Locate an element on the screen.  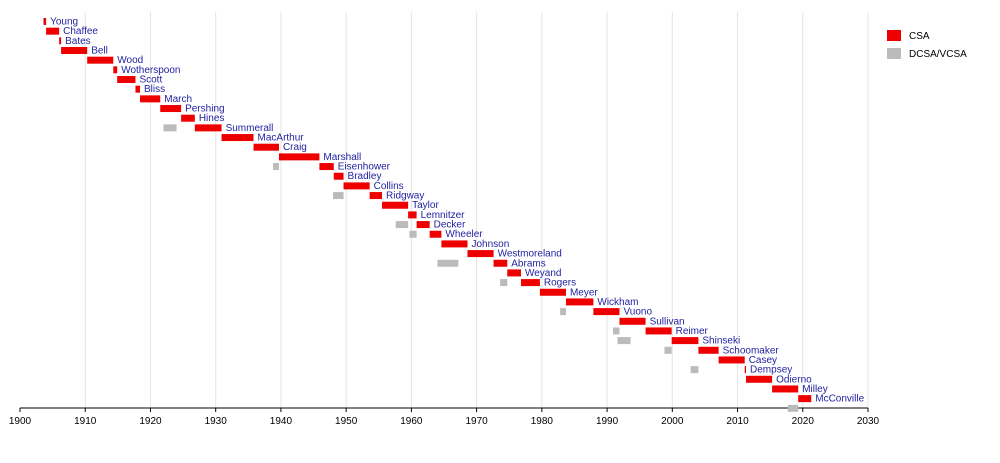
name-label-march: March is located at coordinates (178, 99).